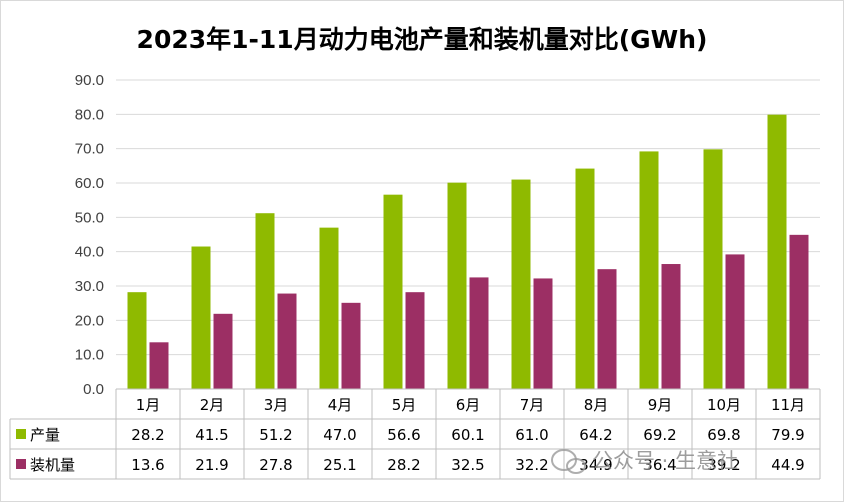 This screenshot has width=844, height=502. What do you see at coordinates (723, 465) in the screenshot?
I see `data-label: 39.2` at bounding box center [723, 465].